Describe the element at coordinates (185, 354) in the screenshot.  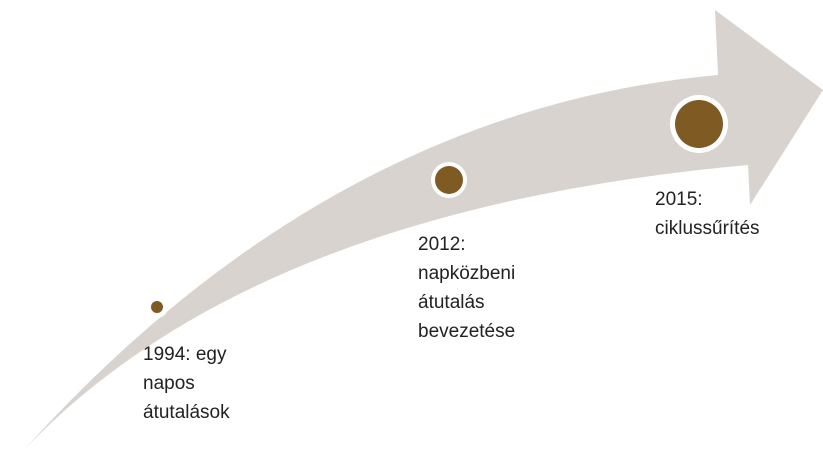
I see `milestone-label: 1994: egy` at that location.